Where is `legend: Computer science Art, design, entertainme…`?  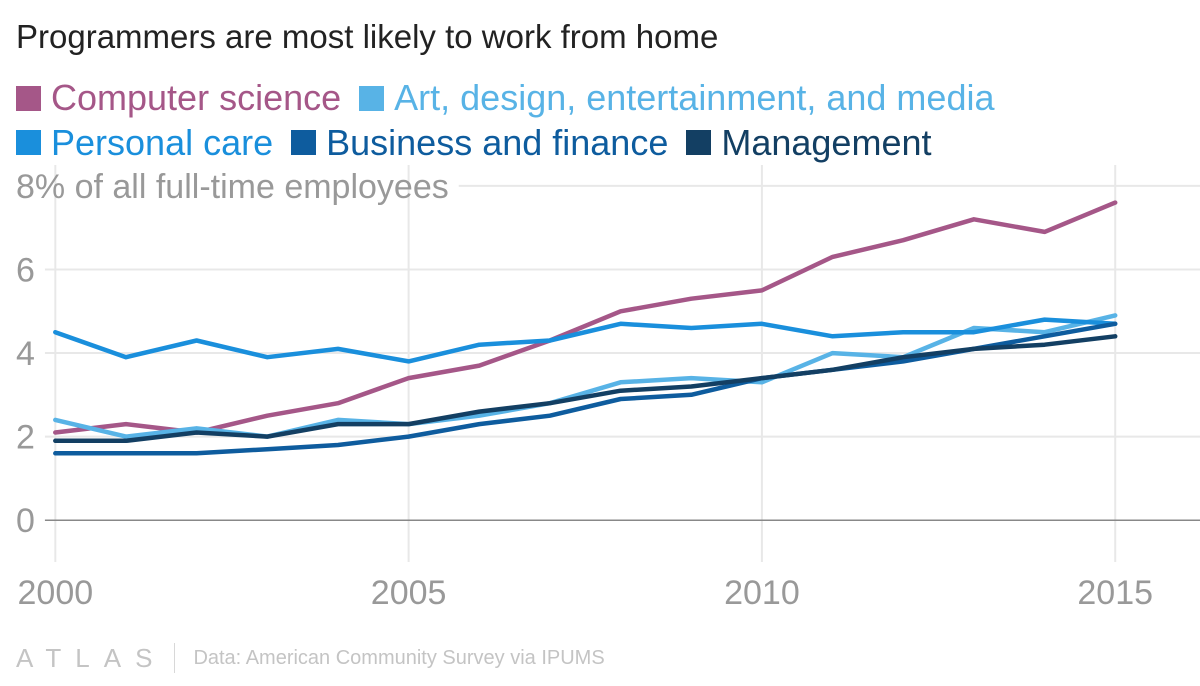 legend: Computer science Art, design, entertainme… is located at coordinates (601, 120).